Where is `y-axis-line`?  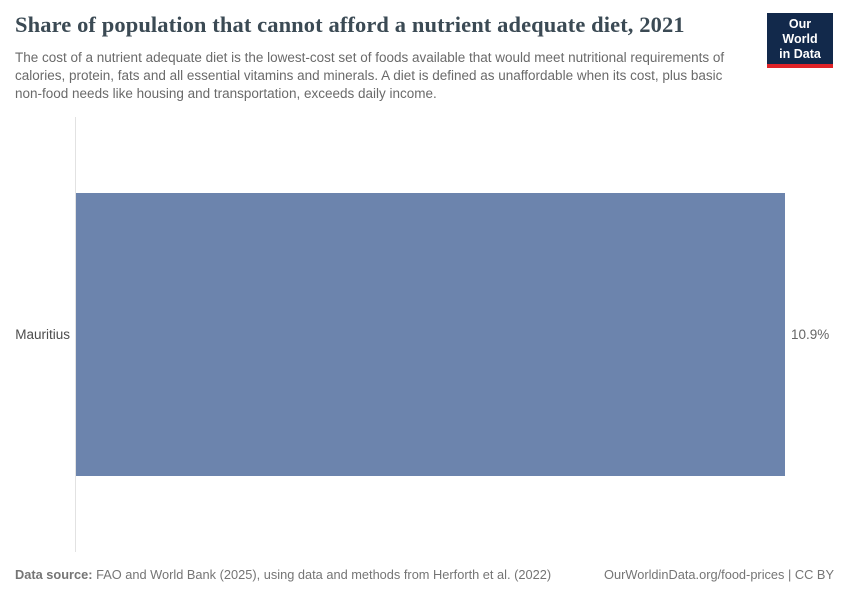
y-axis-line is located at coordinates (75, 334).